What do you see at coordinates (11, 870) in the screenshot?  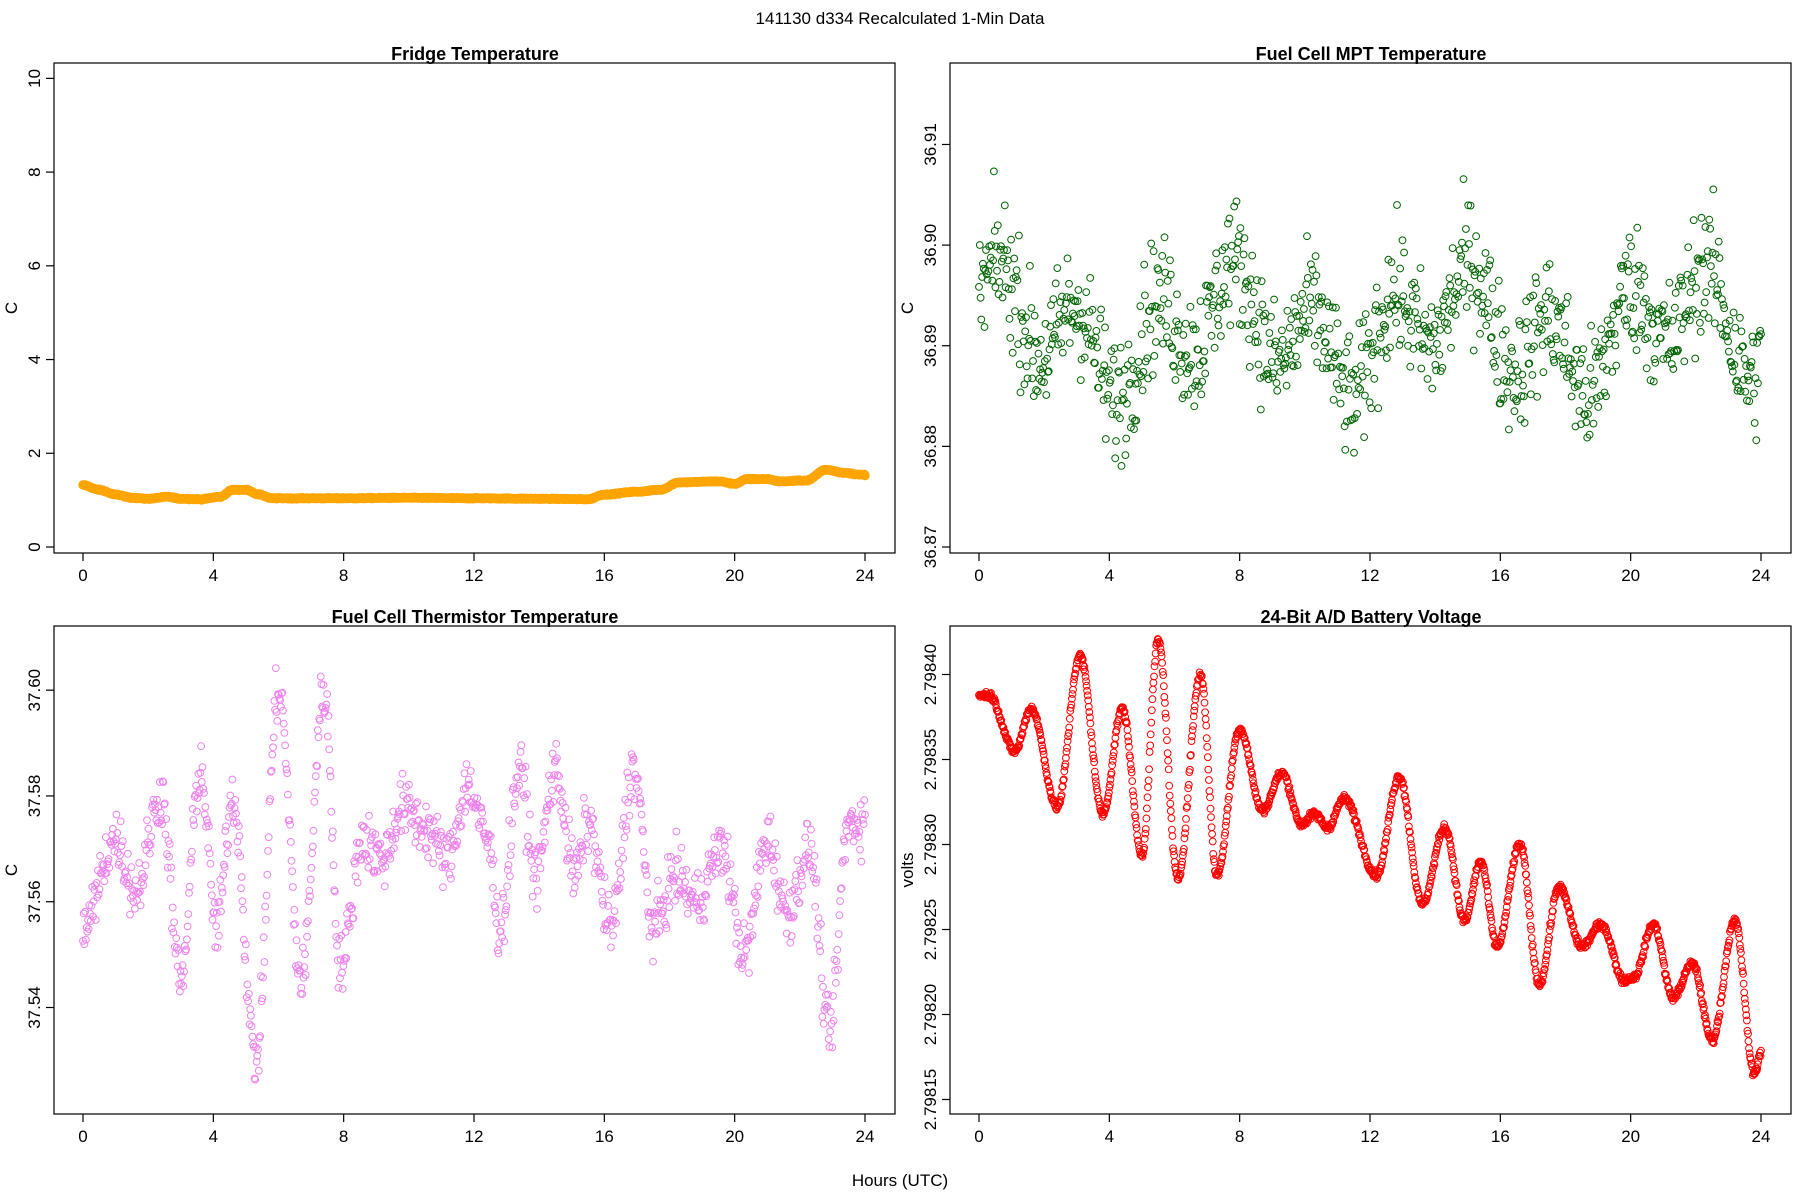 I see `y-axis-label: C` at bounding box center [11, 870].